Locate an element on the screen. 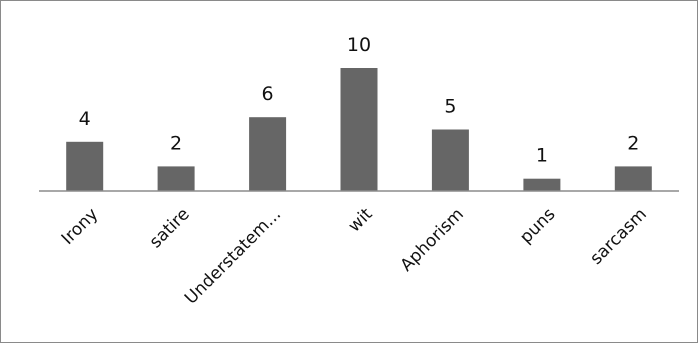  data-label-2: 6 is located at coordinates (268, 94).